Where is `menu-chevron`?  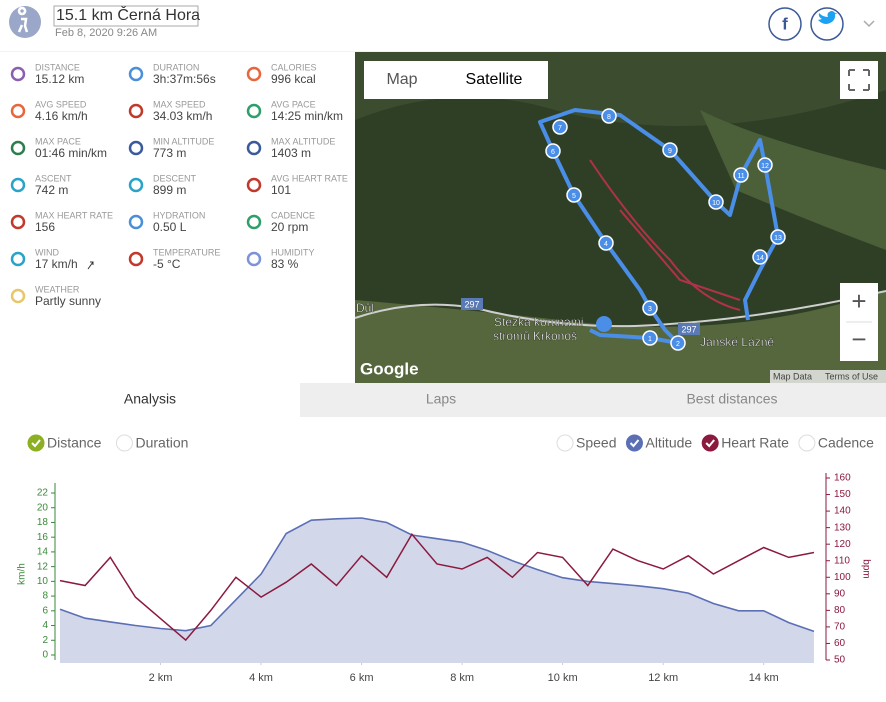 menu-chevron is located at coordinates (869, 24).